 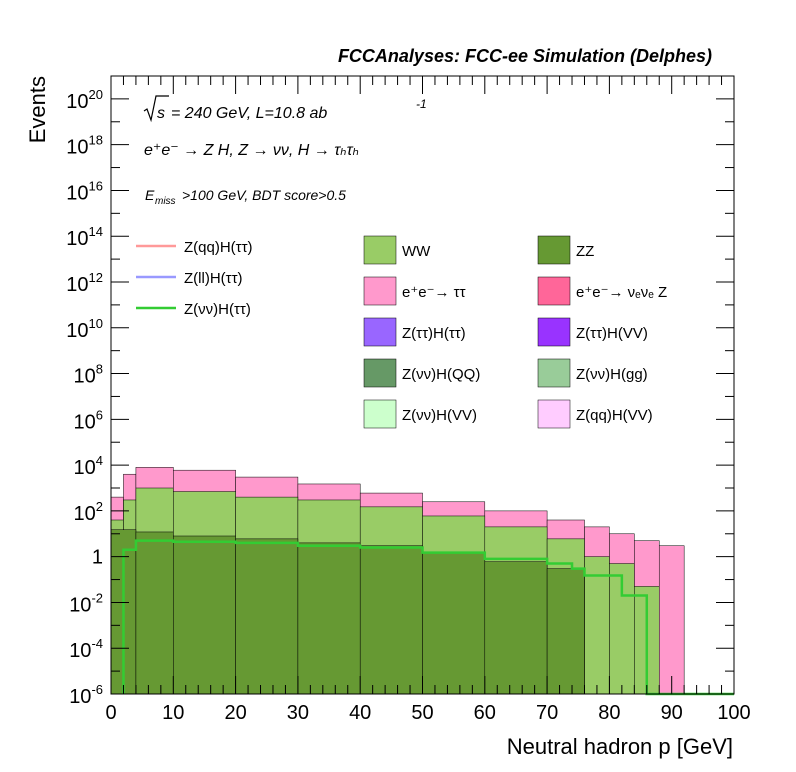 What do you see at coordinates (150, 195) in the screenshot?
I see `annotation-emiss-e: E` at bounding box center [150, 195].